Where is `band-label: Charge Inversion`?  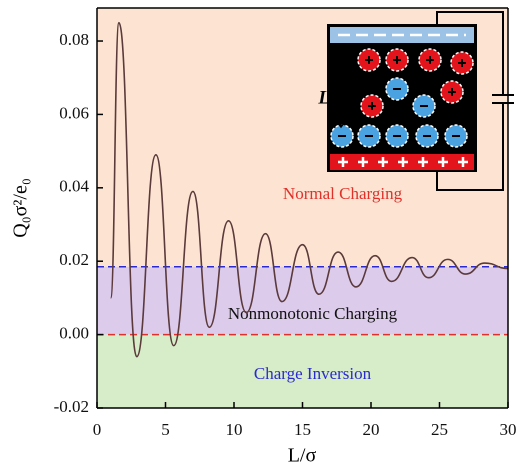
band-label: Charge Inversion is located at coordinates (313, 373).